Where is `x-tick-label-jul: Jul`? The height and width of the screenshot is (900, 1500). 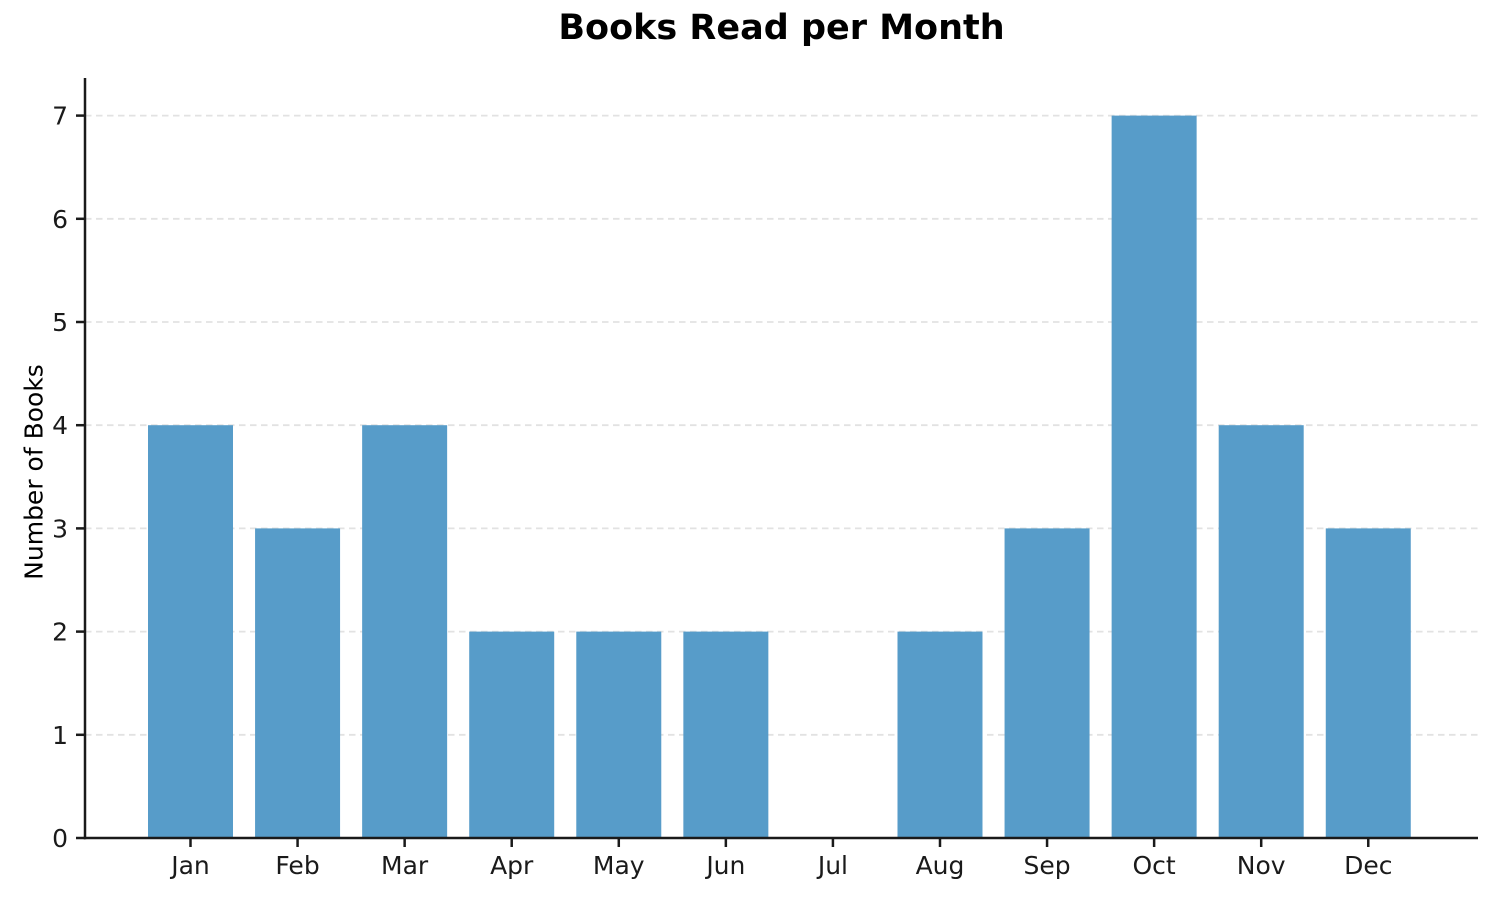
x-tick-label-jul: Jul is located at coordinates (832, 865).